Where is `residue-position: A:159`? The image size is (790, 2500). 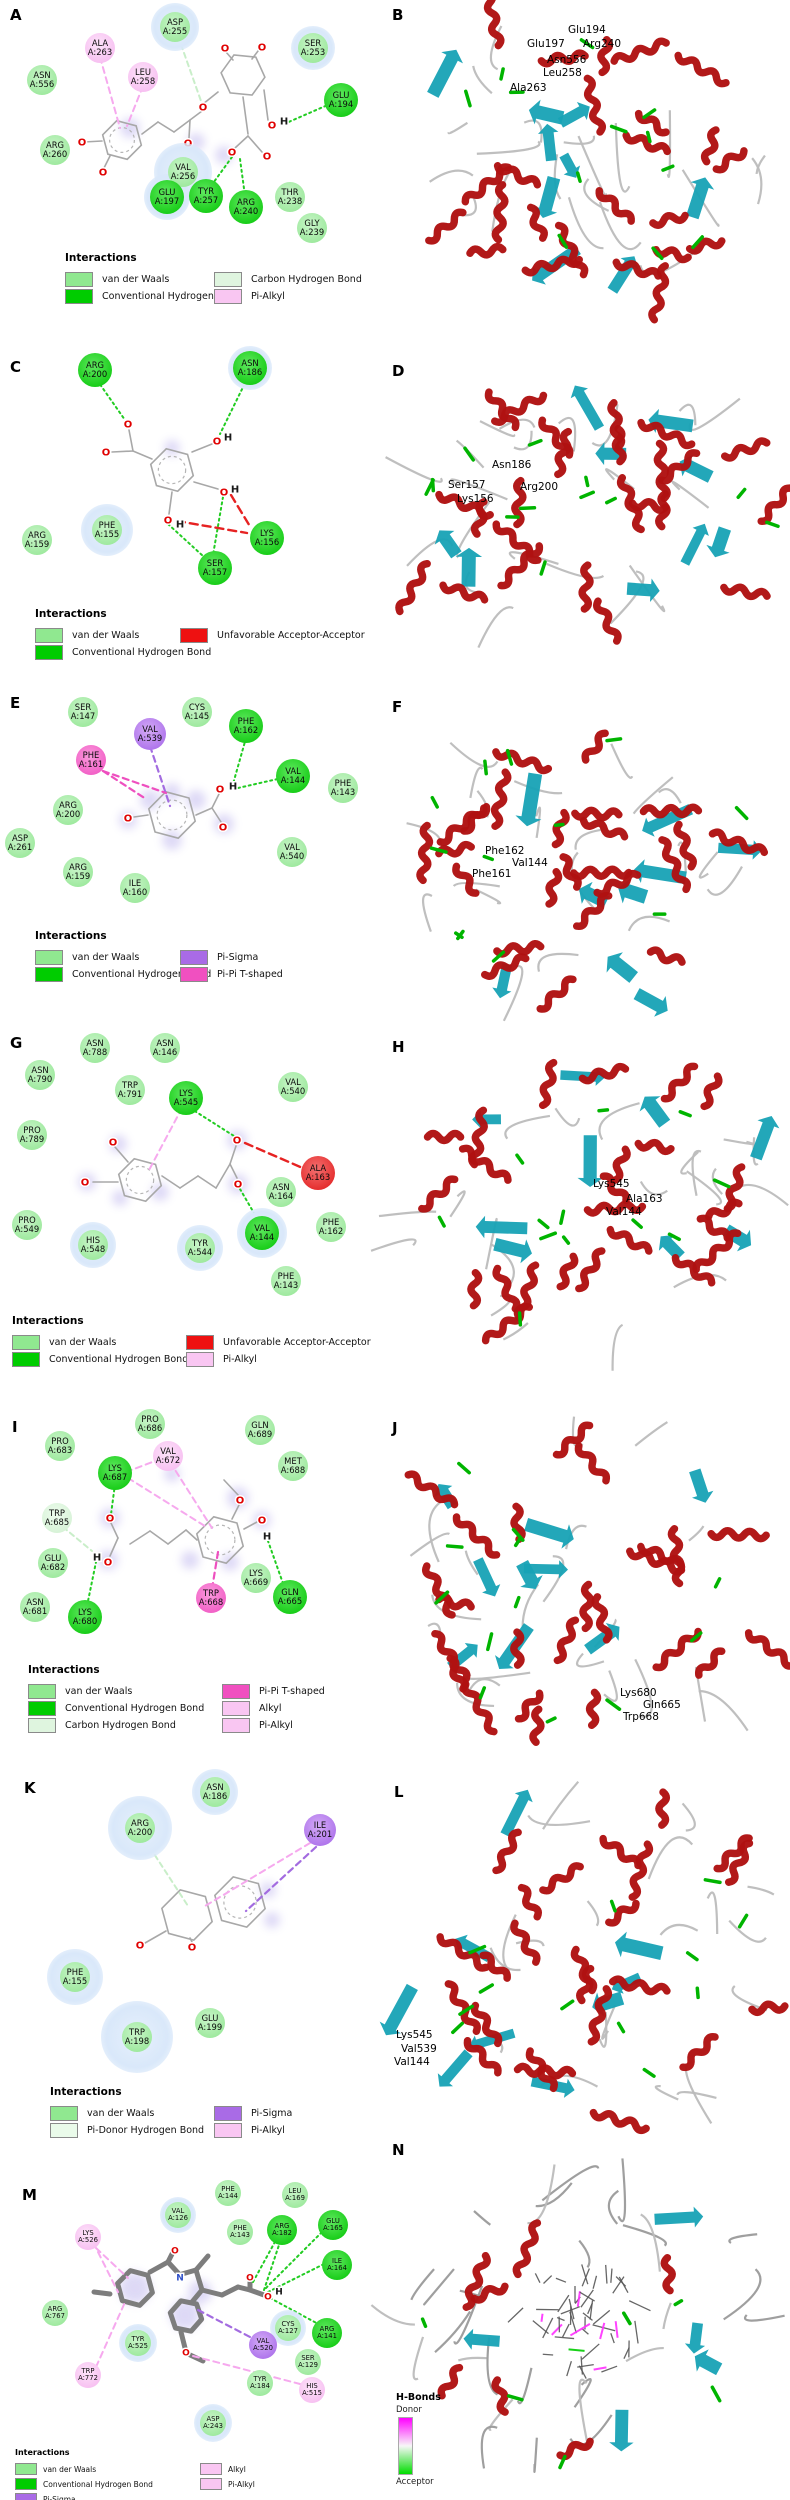 residue-position: A:159 is located at coordinates (78, 876).